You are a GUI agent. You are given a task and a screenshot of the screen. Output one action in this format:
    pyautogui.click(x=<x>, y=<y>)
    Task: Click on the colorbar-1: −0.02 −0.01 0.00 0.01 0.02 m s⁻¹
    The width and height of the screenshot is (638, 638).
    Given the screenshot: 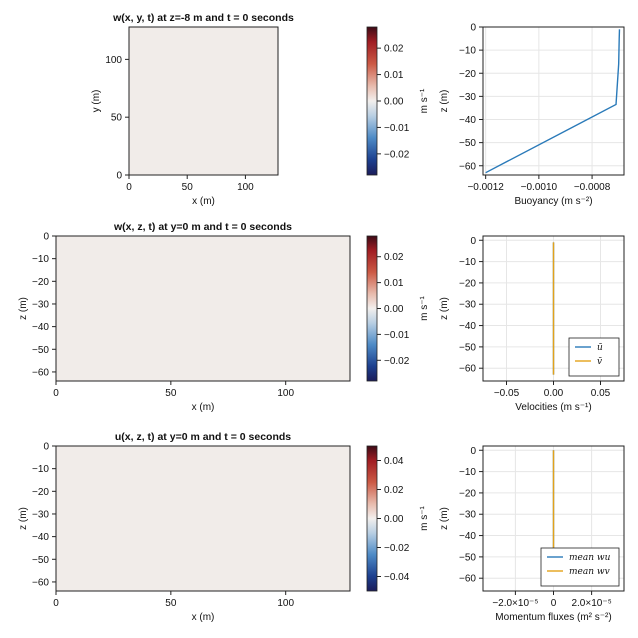 What is the action you would take?
    pyautogui.click(x=398, y=101)
    